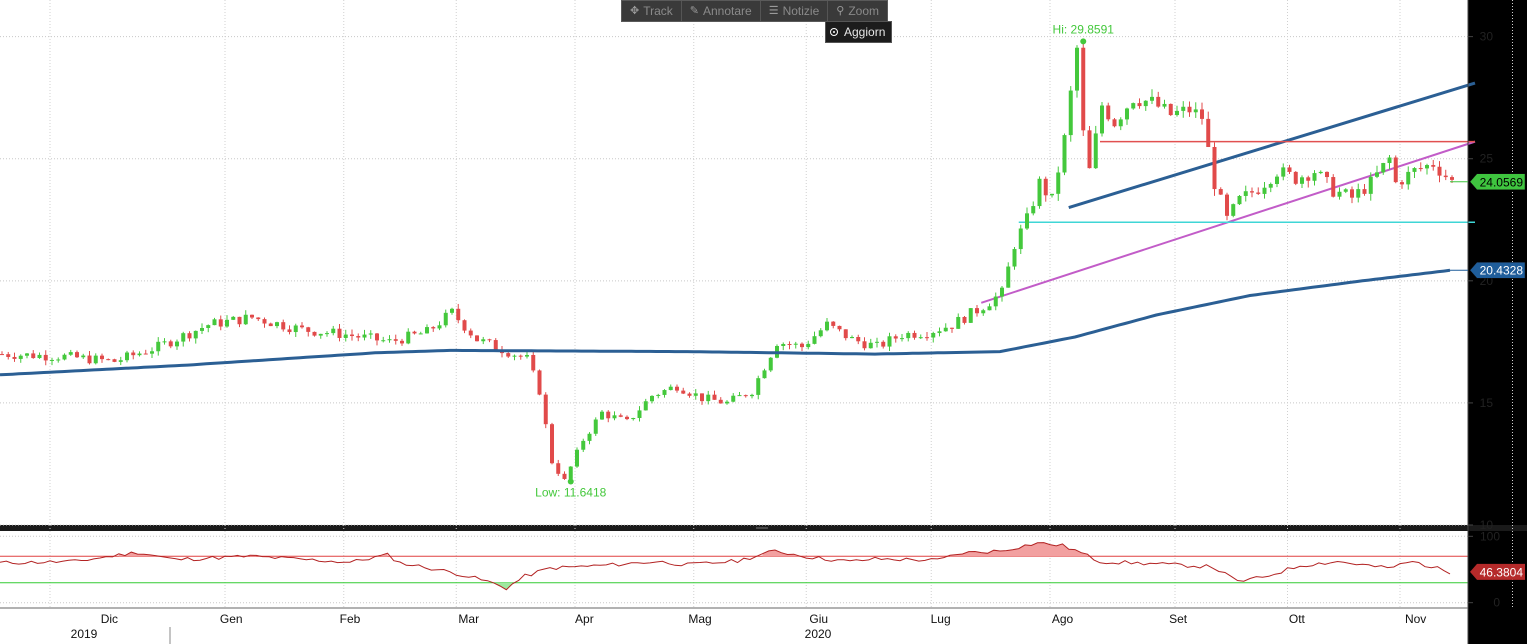 Image resolution: width=1527 pixels, height=644 pixels. I want to click on upper-channel-line, so click(1272, 145).